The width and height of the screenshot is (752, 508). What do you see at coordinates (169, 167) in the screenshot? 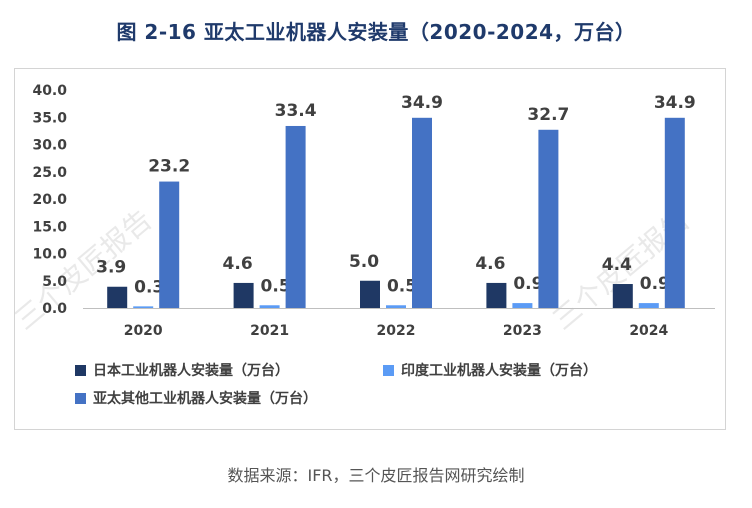
I see `data-label: 23.2` at bounding box center [169, 167].